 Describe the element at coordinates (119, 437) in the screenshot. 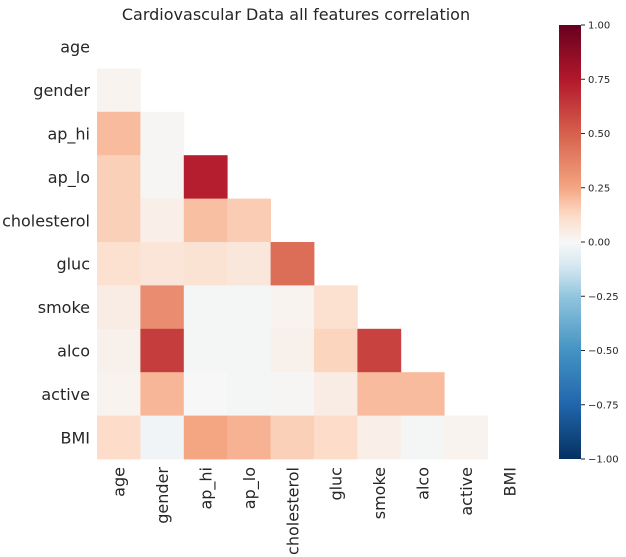

I see `heatmap-cell-BMI-age` at that location.